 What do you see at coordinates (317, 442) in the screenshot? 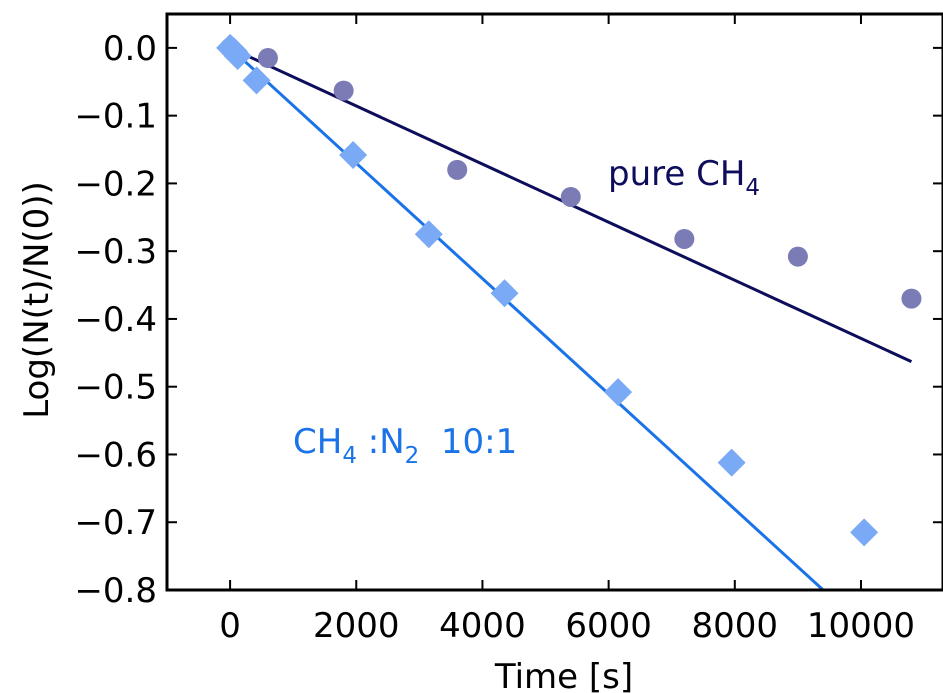
I see `annotation-ch4-n2-text: CH` at bounding box center [317, 442].